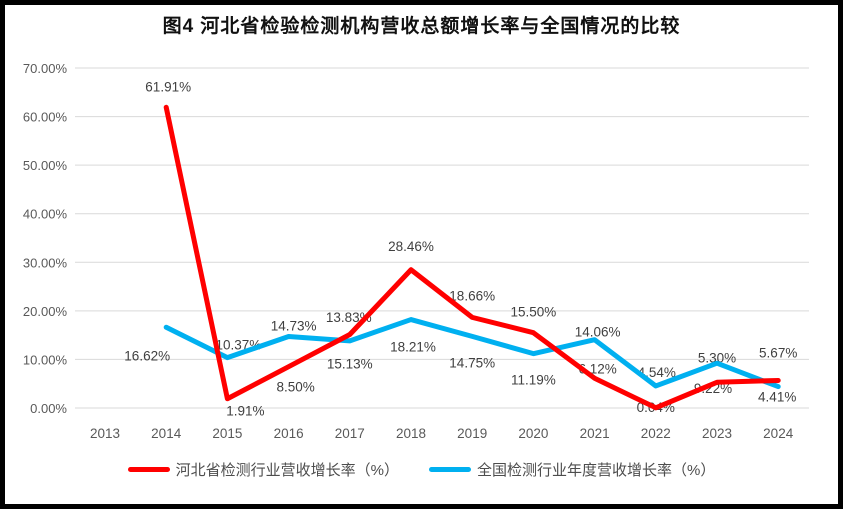 This screenshot has width=843, height=509. What do you see at coordinates (533, 433) in the screenshot?
I see `x-axis-tick: 2020` at bounding box center [533, 433].